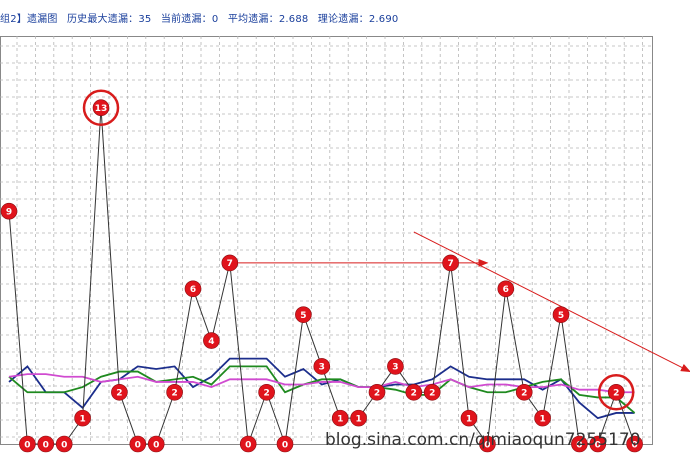 This screenshot has width=690, height=460. I want to click on avg-miss-text: 平均遗漏：2.688, so click(268, 19).